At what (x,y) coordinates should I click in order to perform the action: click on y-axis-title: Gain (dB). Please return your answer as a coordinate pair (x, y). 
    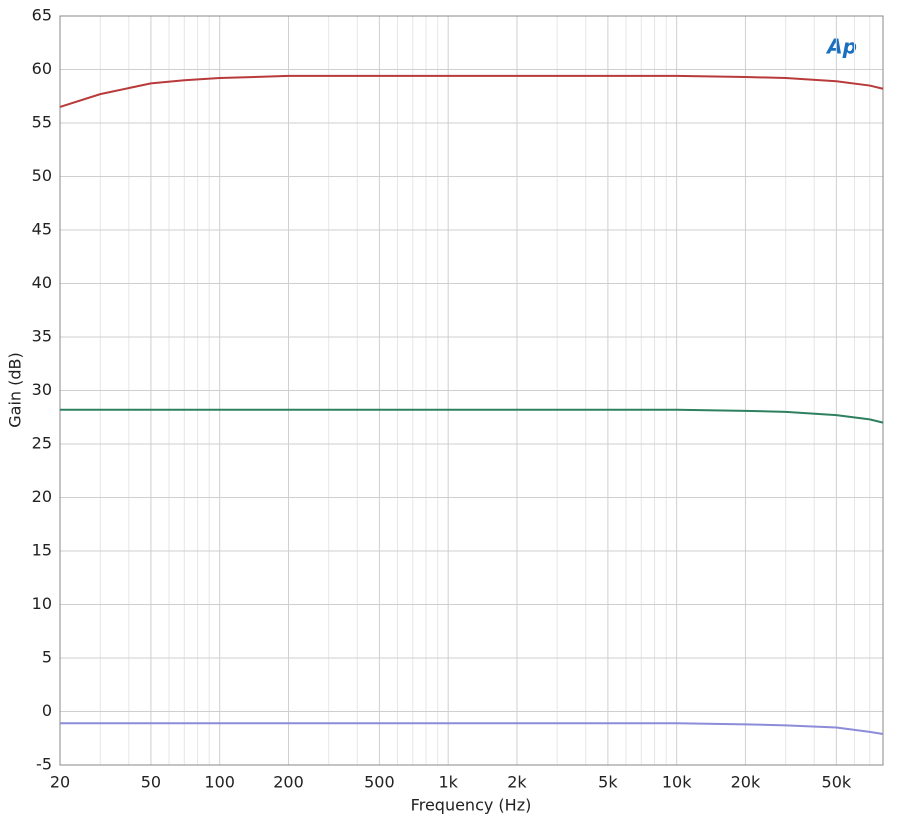
    Looking at the image, I should click on (15, 390).